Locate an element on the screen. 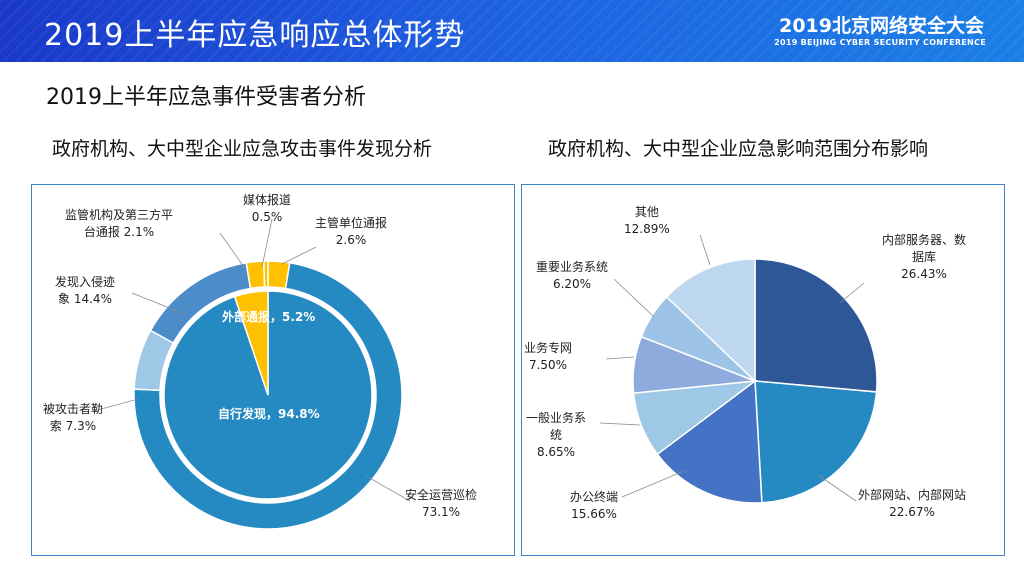  impact-pie-chart is located at coordinates (738, 369).